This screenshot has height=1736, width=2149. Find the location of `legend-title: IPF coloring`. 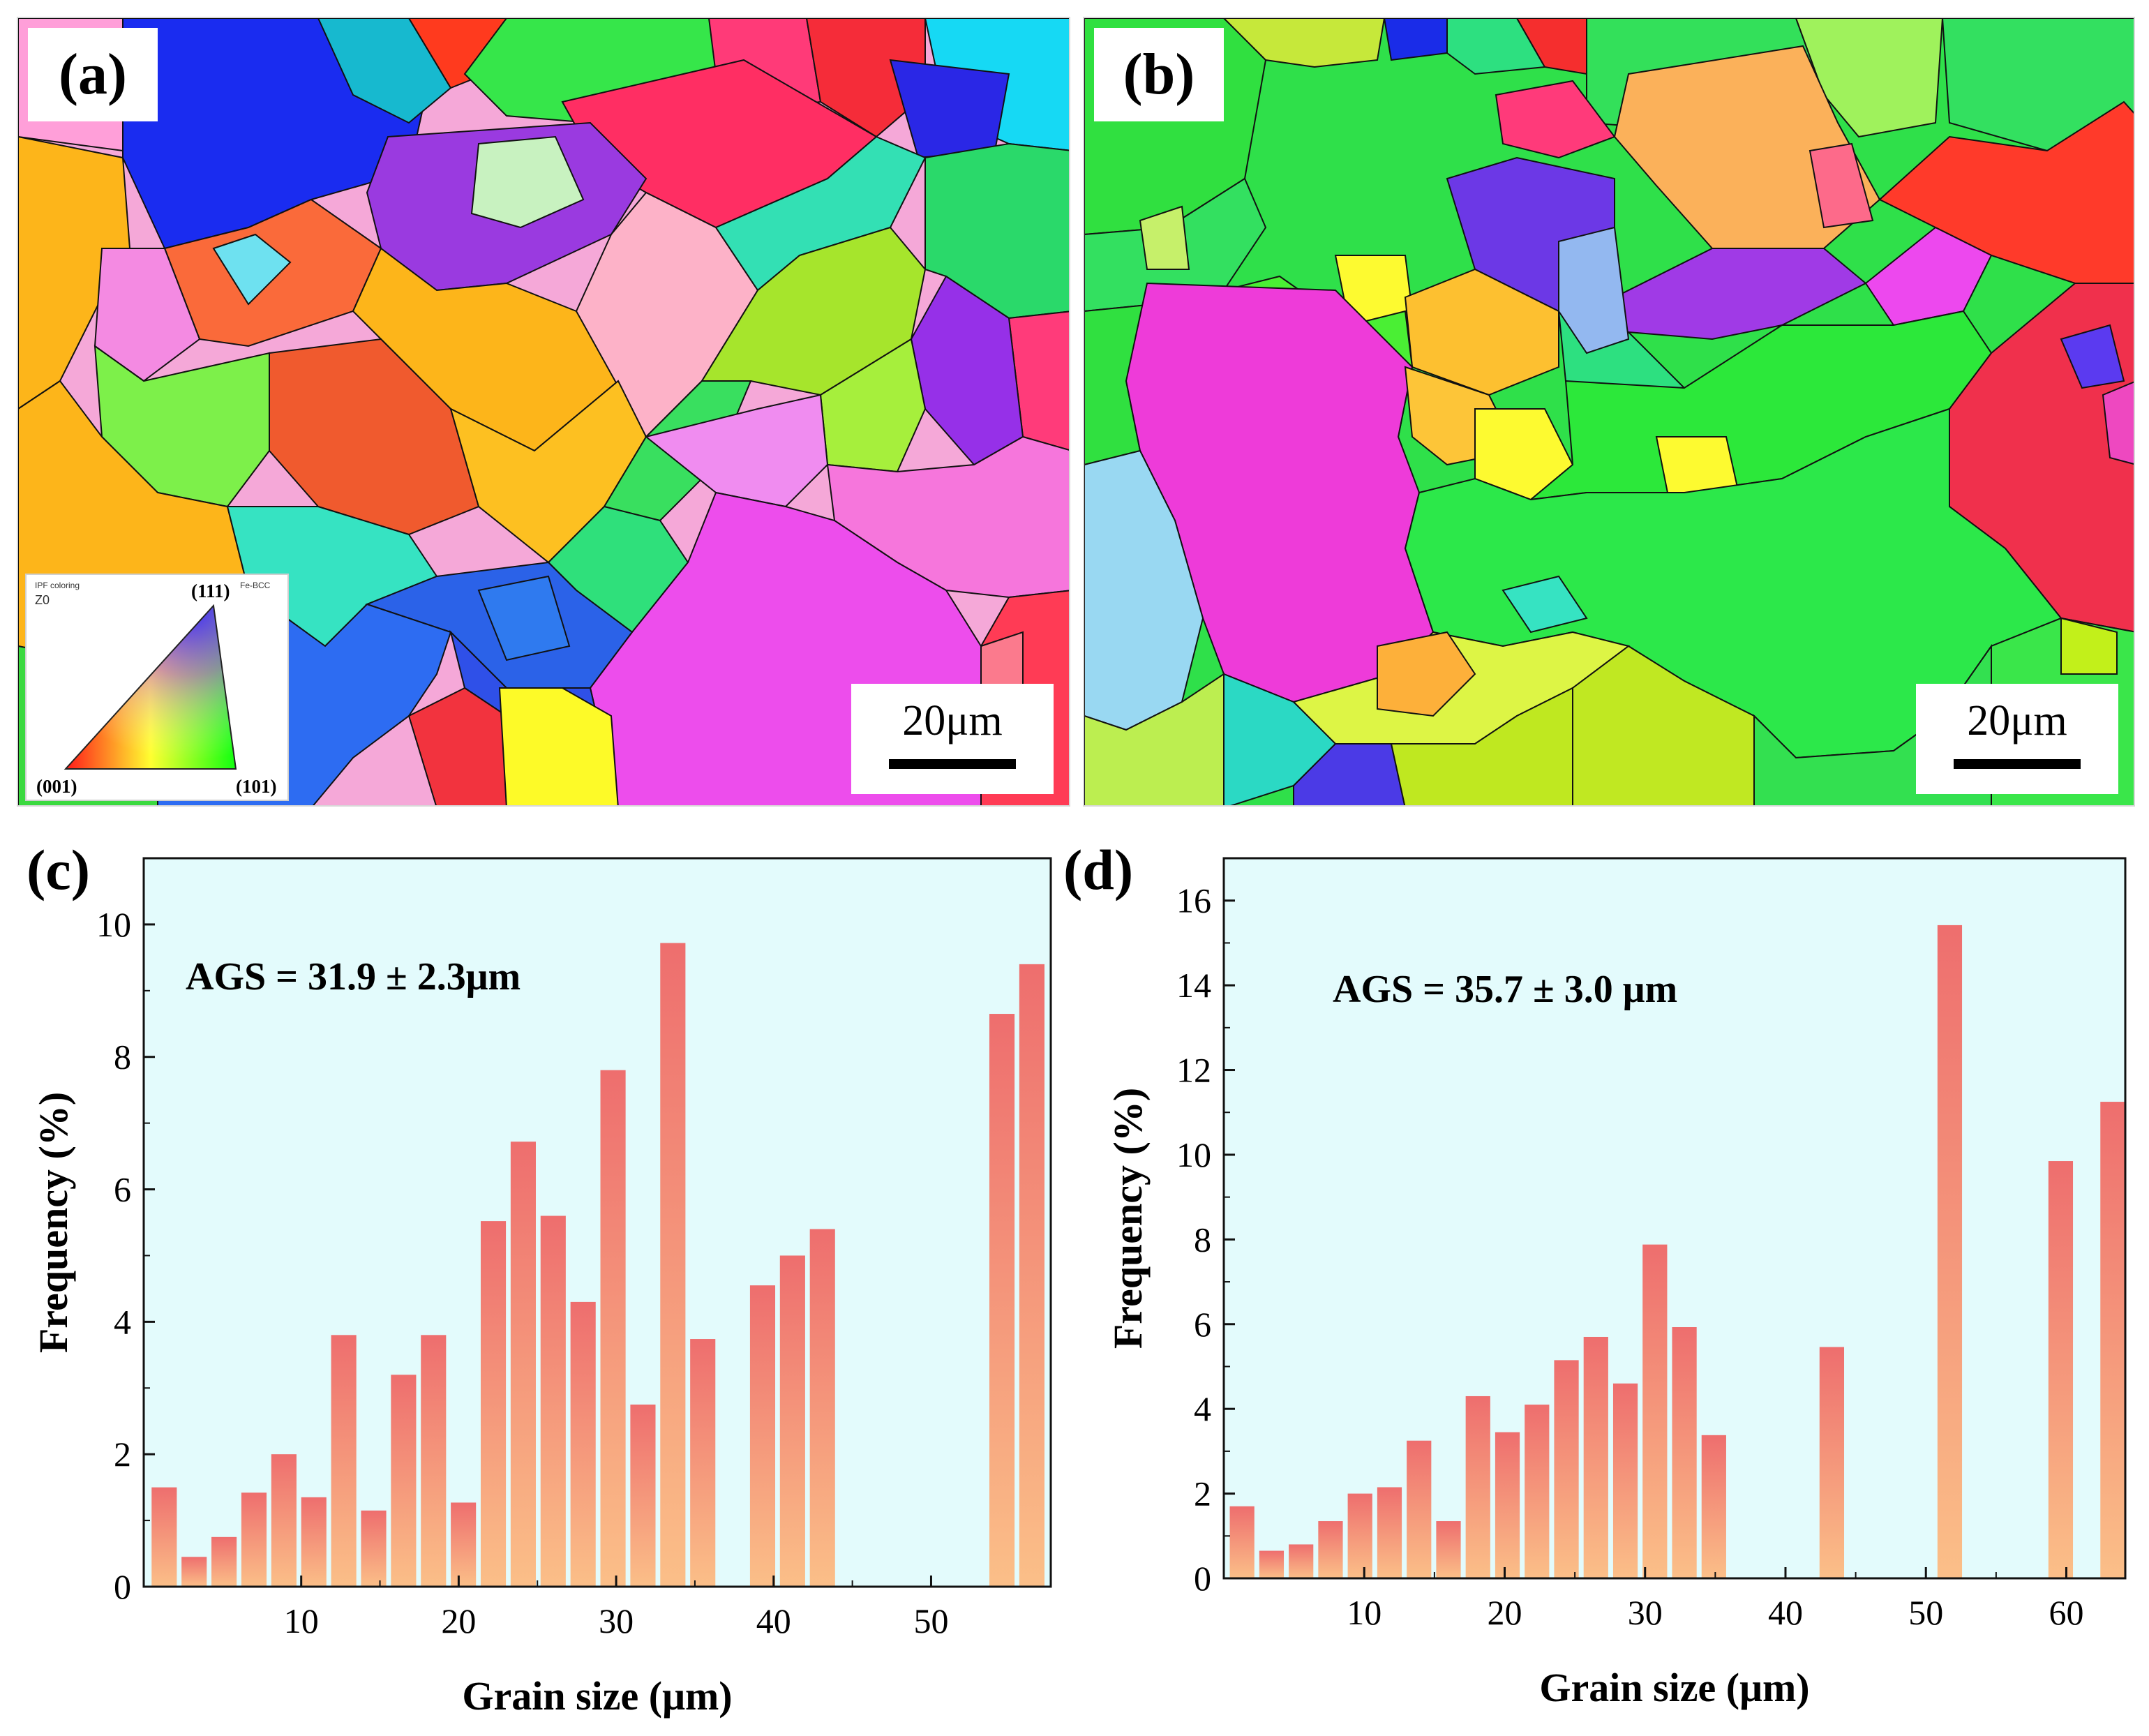

legend-title: IPF coloring is located at coordinates (57, 585).